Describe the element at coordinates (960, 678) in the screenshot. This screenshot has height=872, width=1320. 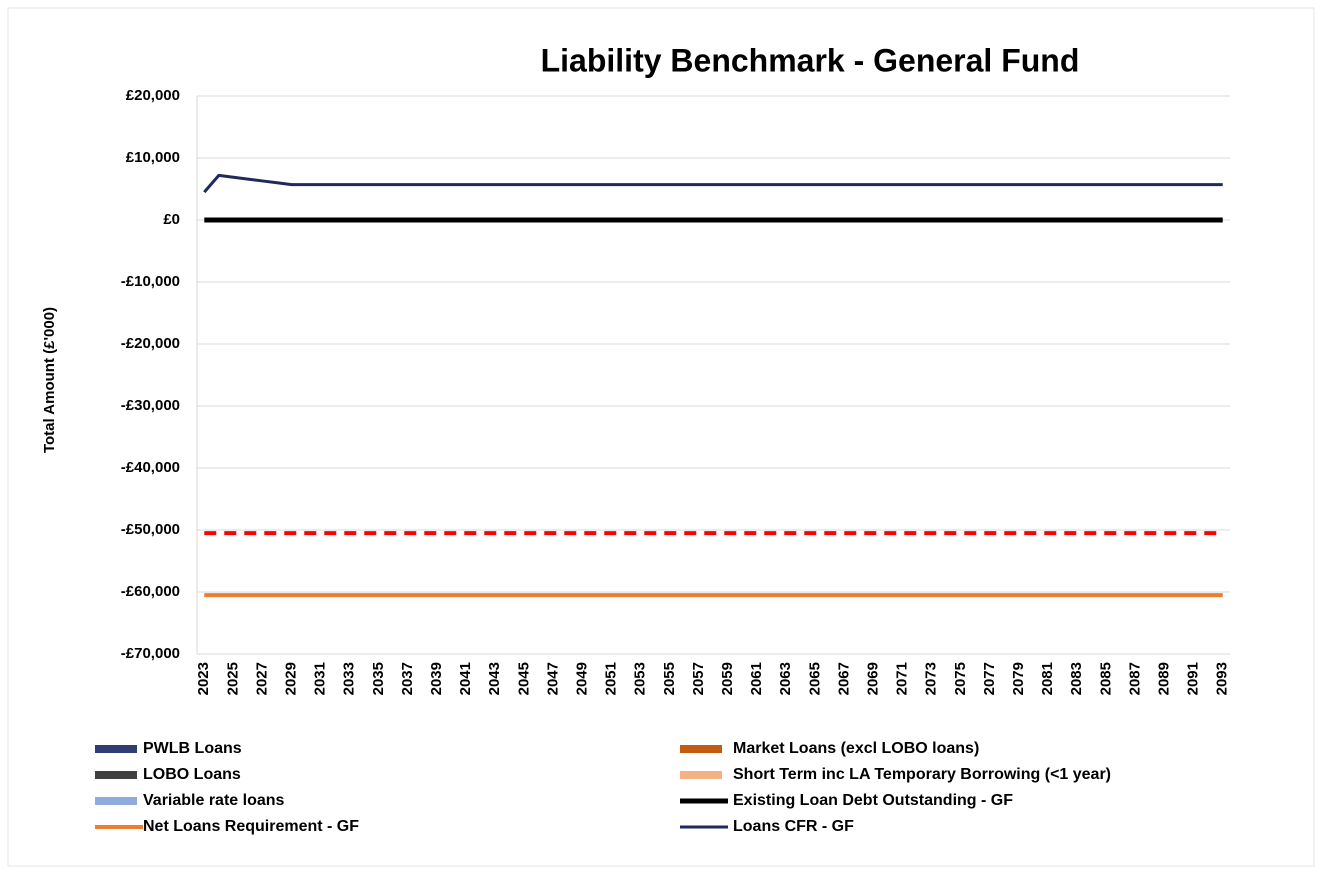
I see `x-tick-label: 2075` at that location.